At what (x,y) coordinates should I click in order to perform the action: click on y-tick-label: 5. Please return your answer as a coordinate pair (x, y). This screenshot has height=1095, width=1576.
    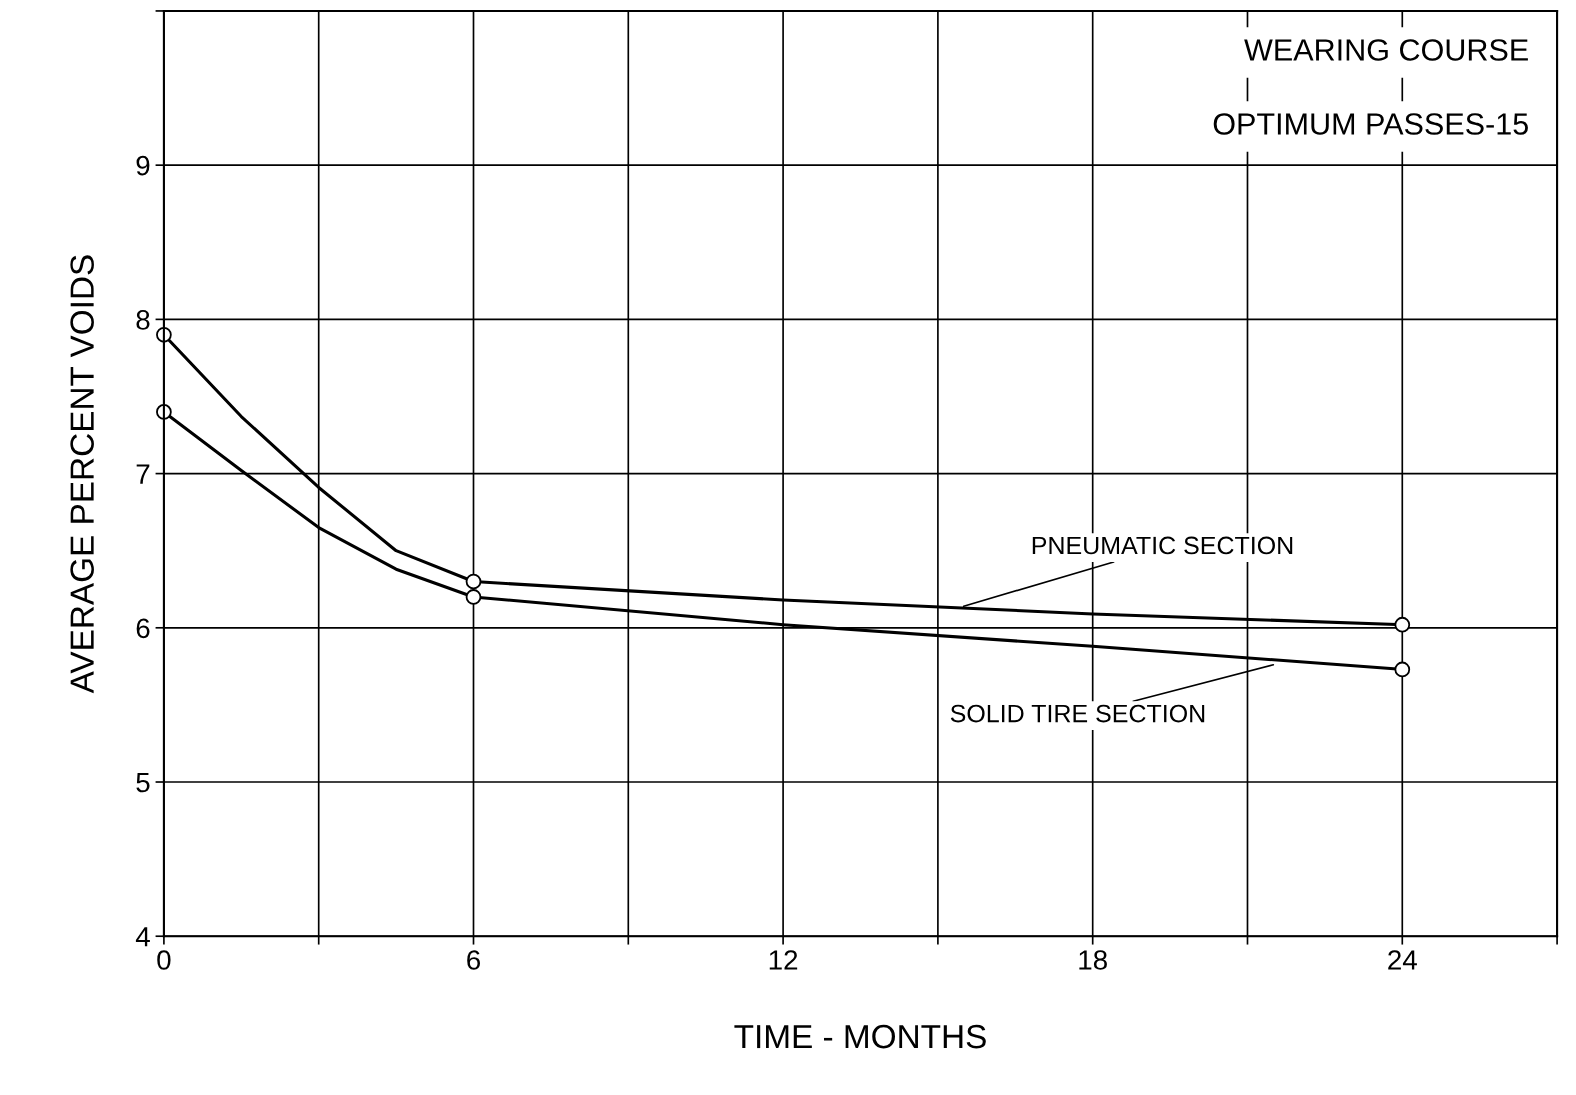
    Looking at the image, I should click on (143, 782).